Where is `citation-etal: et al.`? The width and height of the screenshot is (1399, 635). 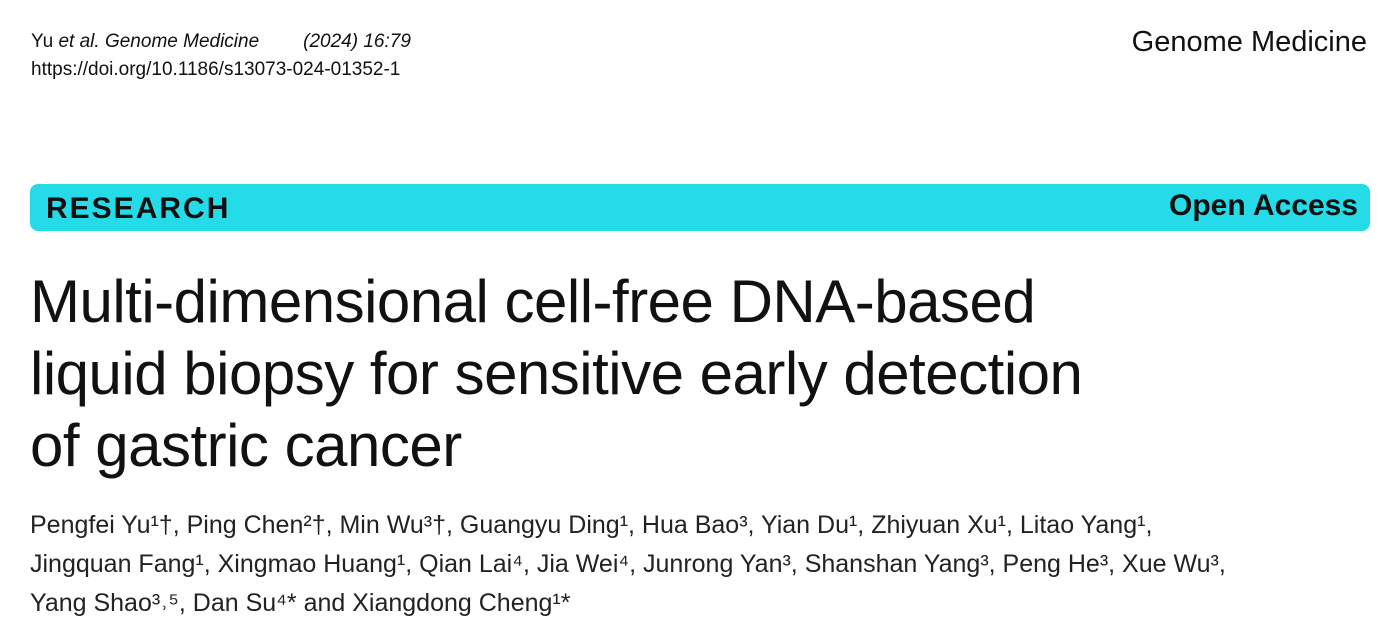
citation-etal: et al. is located at coordinates (79, 41).